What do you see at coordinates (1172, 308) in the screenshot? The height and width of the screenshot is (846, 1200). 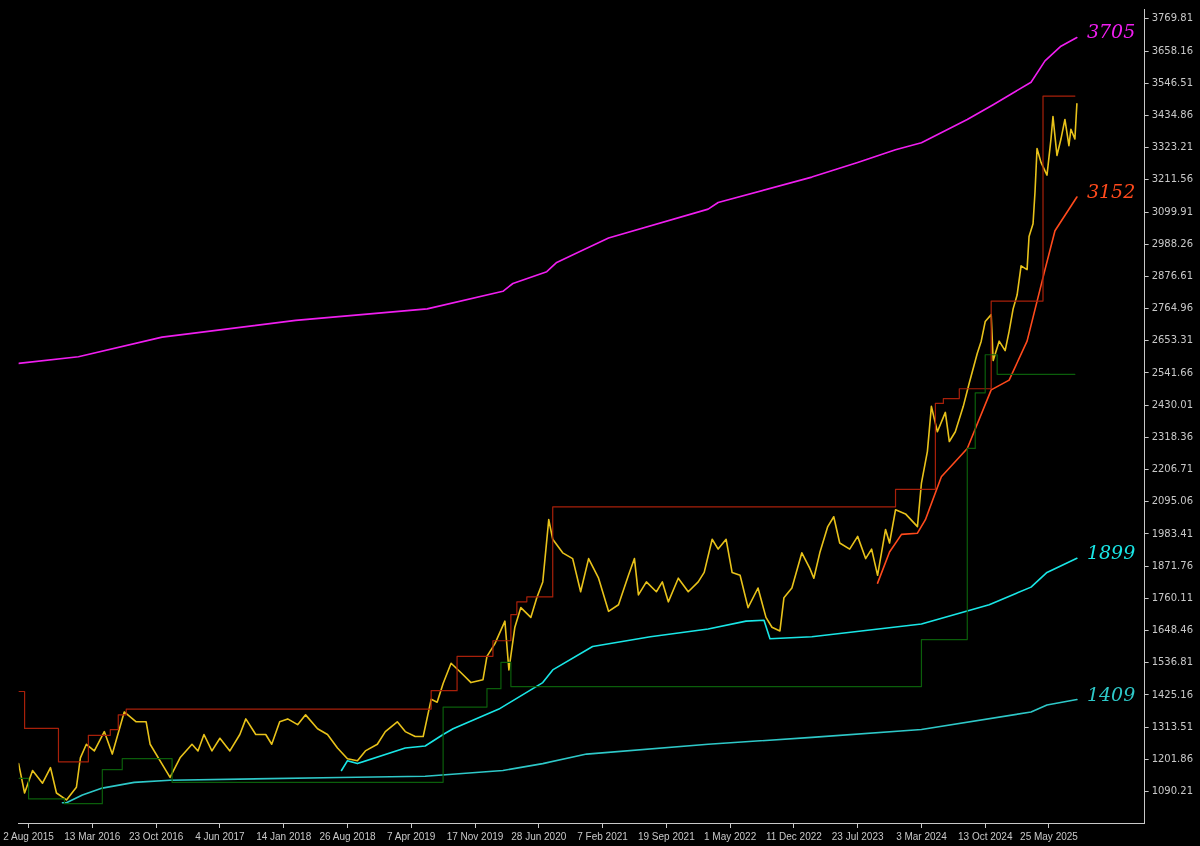 I see `y-tick-label: 2764.96` at bounding box center [1172, 308].